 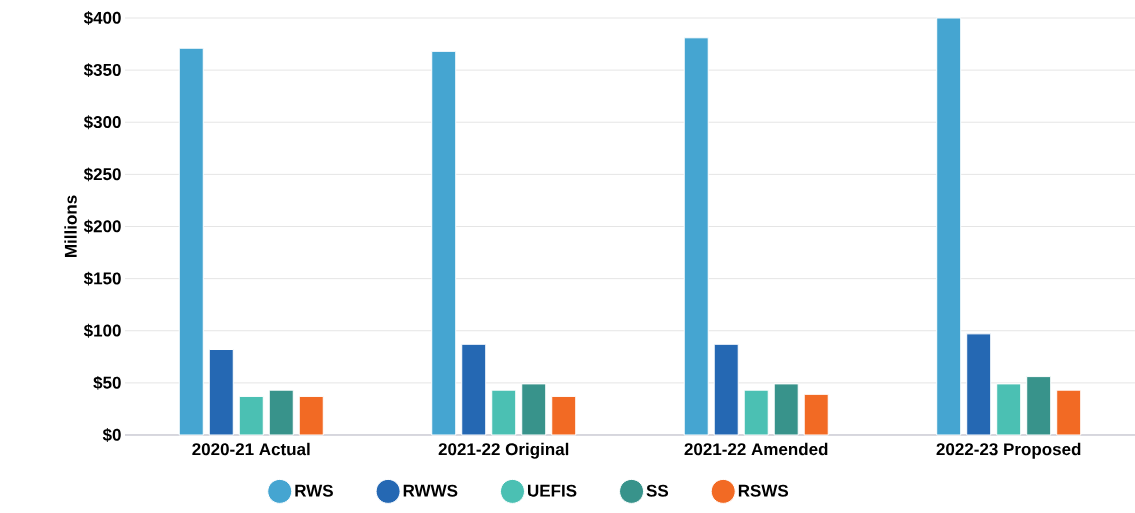 What do you see at coordinates (102, 226) in the screenshot?
I see `y-tick-label: $200` at bounding box center [102, 226].